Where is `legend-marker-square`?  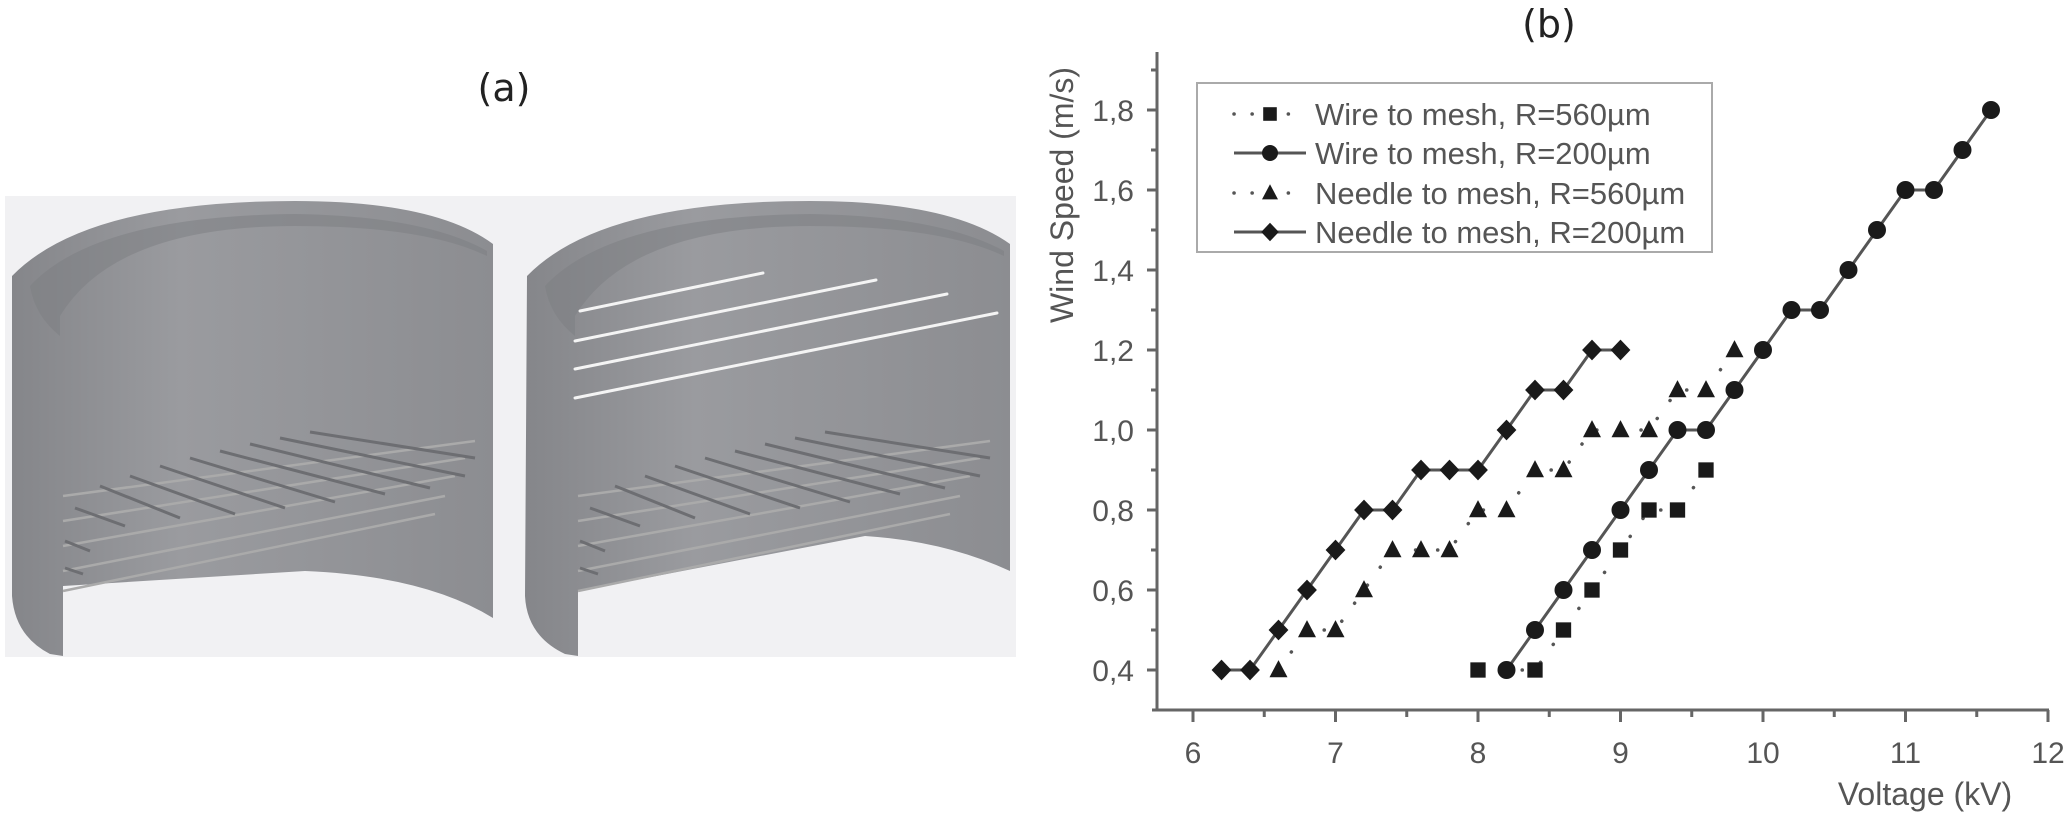
legend-marker-square is located at coordinates (1270, 114).